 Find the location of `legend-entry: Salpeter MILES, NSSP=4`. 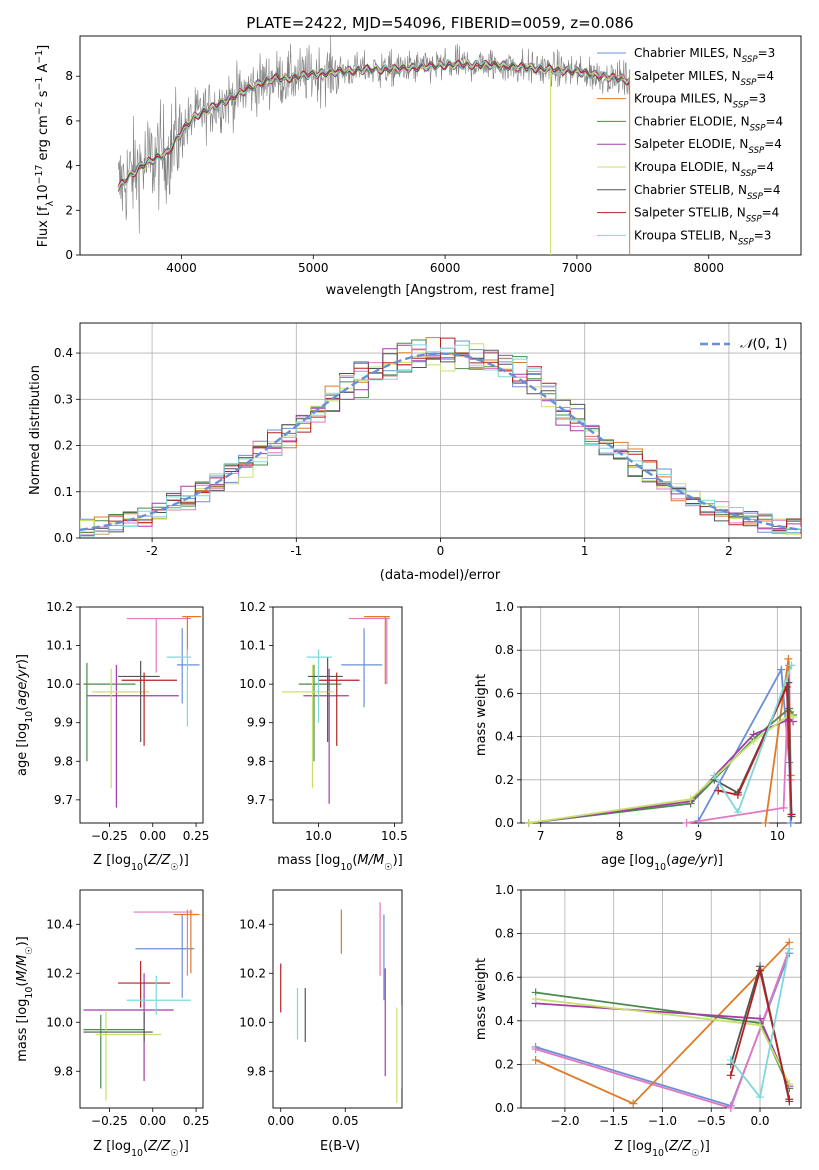

legend-entry: Salpeter MILES, NSSP=4 is located at coordinates (704, 78).